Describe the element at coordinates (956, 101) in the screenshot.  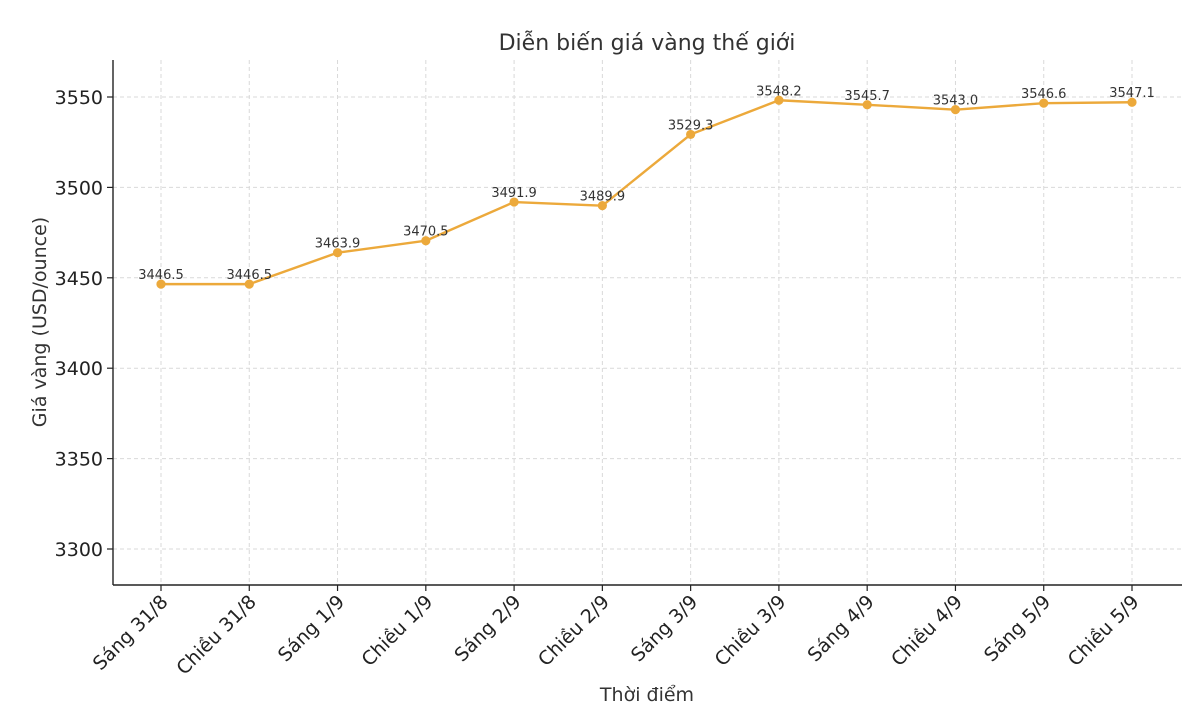
I see `data-label: 3543.0` at that location.